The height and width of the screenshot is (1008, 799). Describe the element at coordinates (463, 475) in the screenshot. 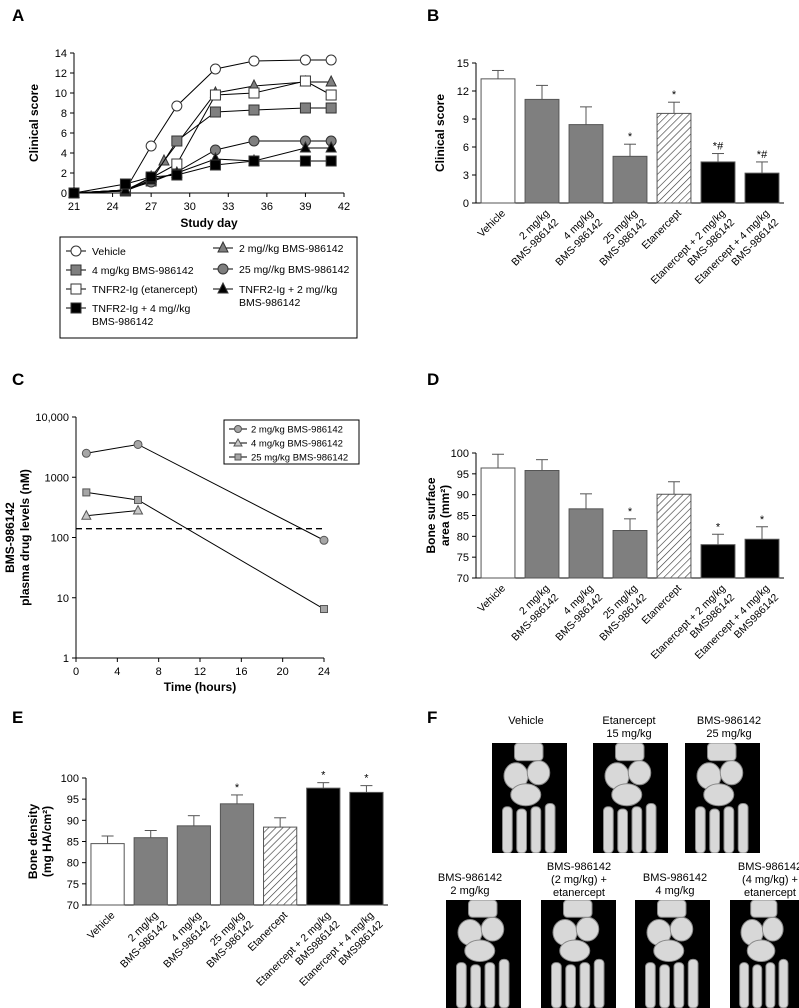

I see `y-tick-label: 95` at that location.